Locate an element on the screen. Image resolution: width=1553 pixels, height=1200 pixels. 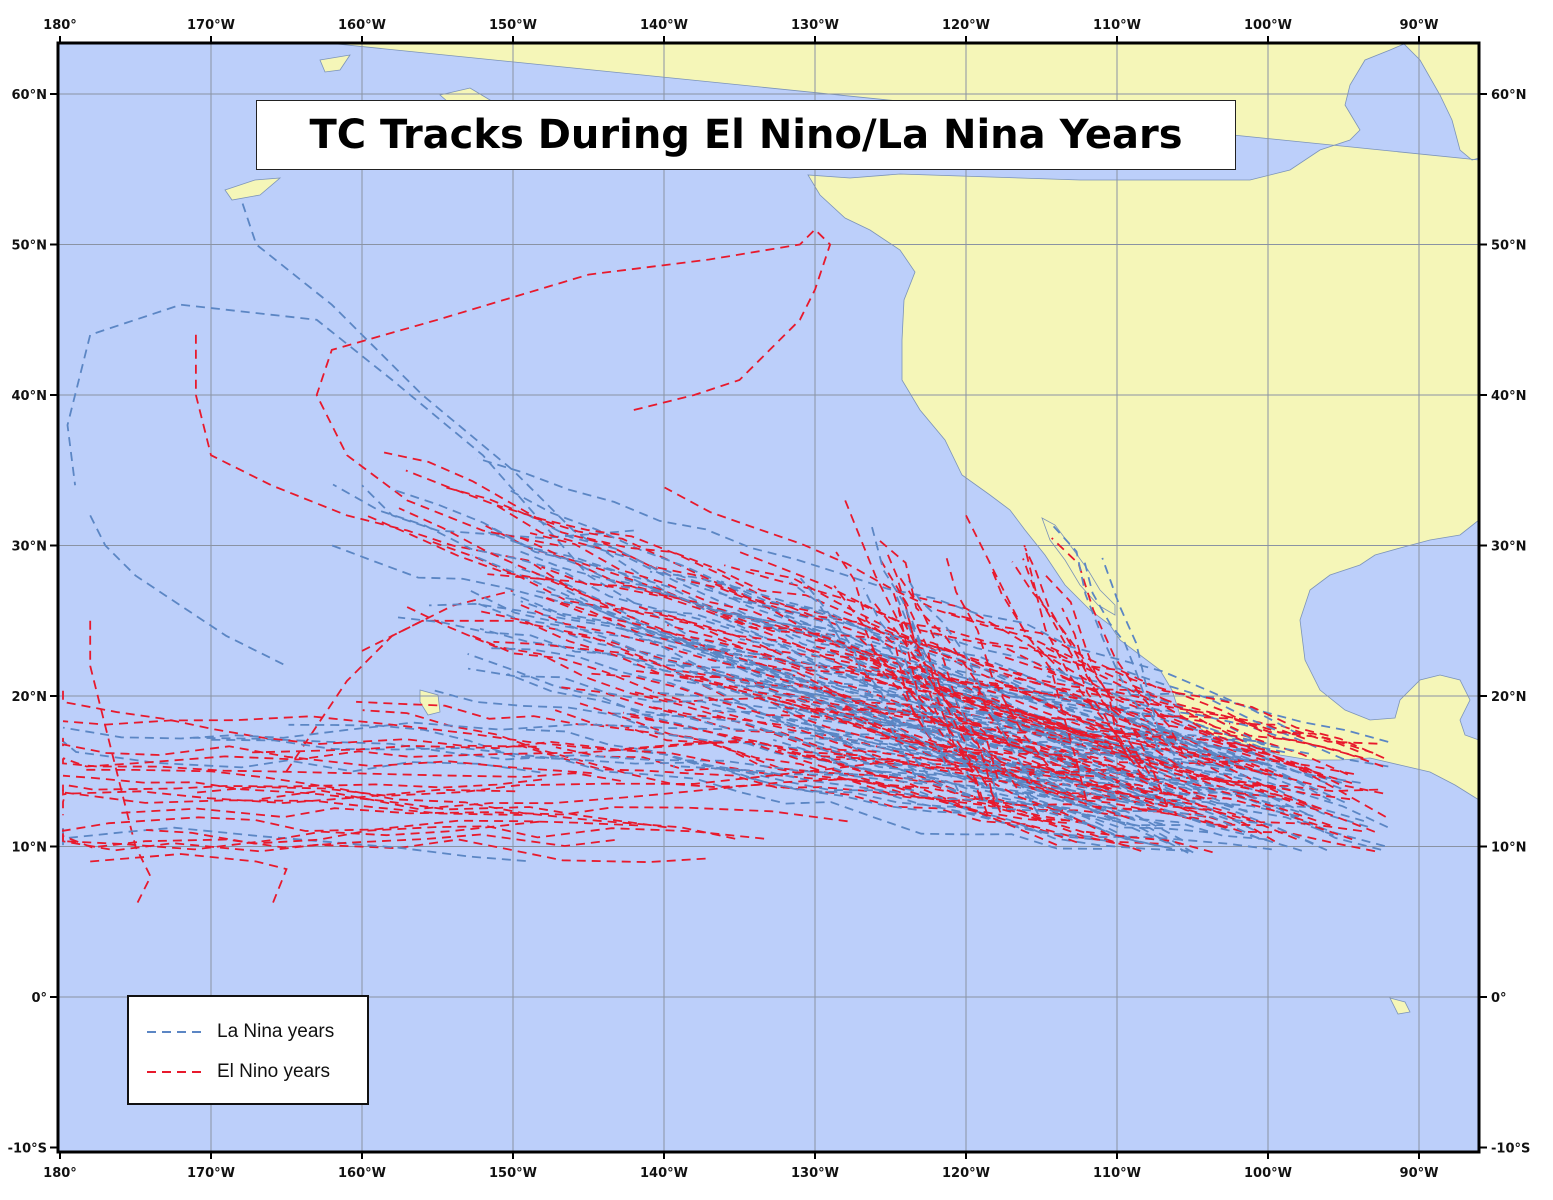
lat-label-right: 30°N is located at coordinates (1508, 547).